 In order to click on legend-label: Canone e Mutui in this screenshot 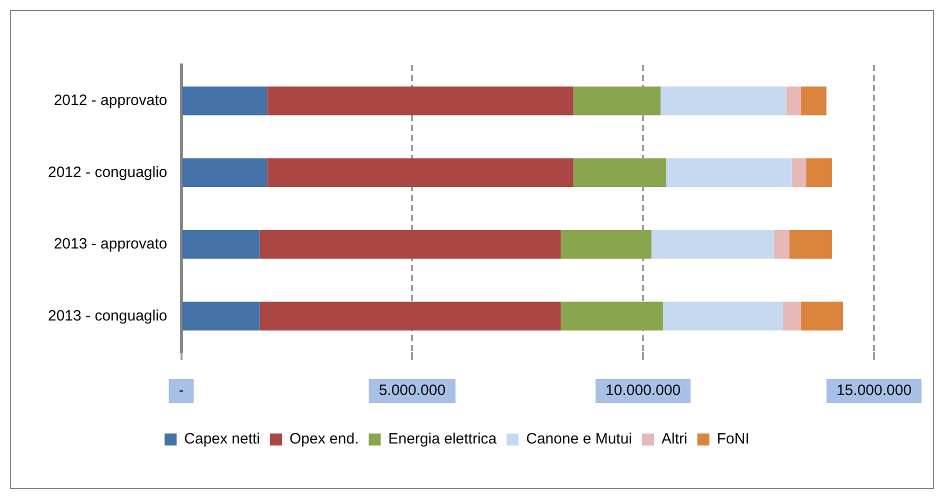, I will do `click(579, 439)`.